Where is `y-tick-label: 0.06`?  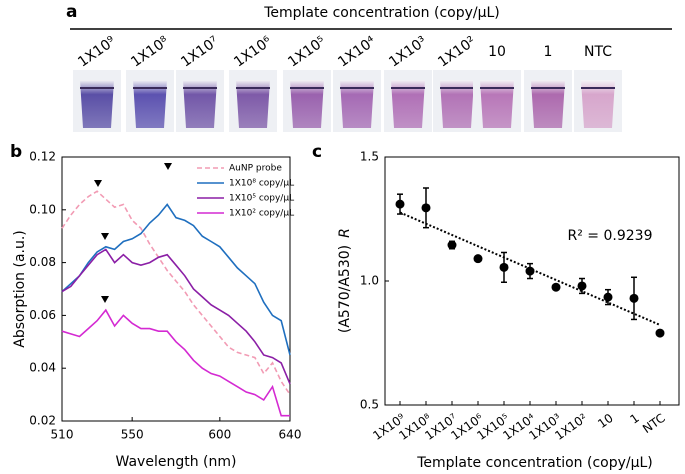 y-tick-label: 0.06 is located at coordinates (42, 315).